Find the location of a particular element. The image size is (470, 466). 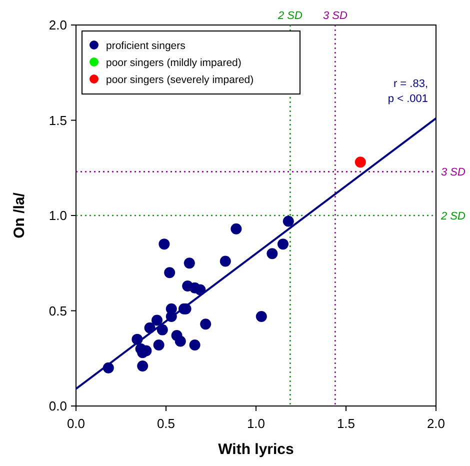

annotation: p < .001 is located at coordinates (408, 99).